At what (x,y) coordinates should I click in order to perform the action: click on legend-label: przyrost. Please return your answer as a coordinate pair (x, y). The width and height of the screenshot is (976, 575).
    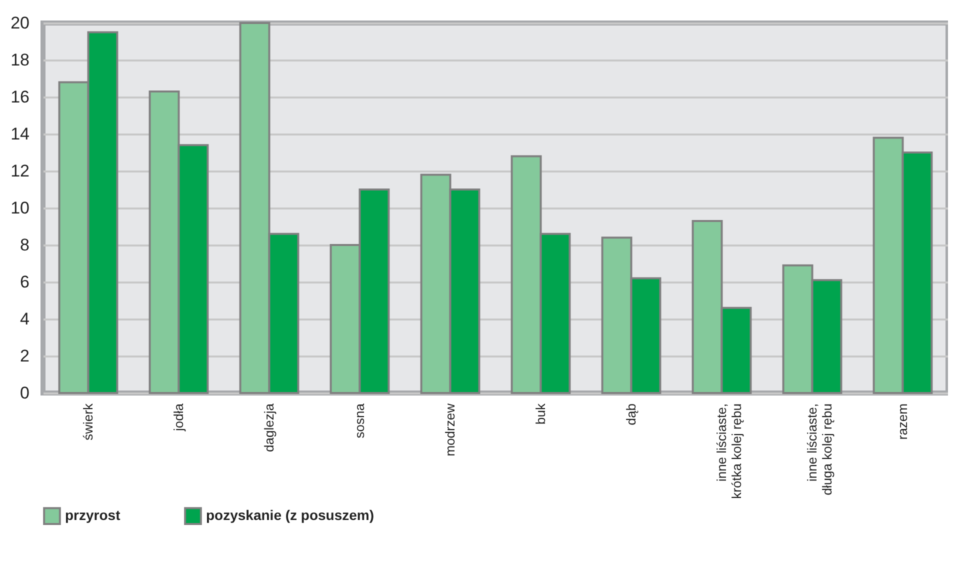
    Looking at the image, I should click on (93, 515).